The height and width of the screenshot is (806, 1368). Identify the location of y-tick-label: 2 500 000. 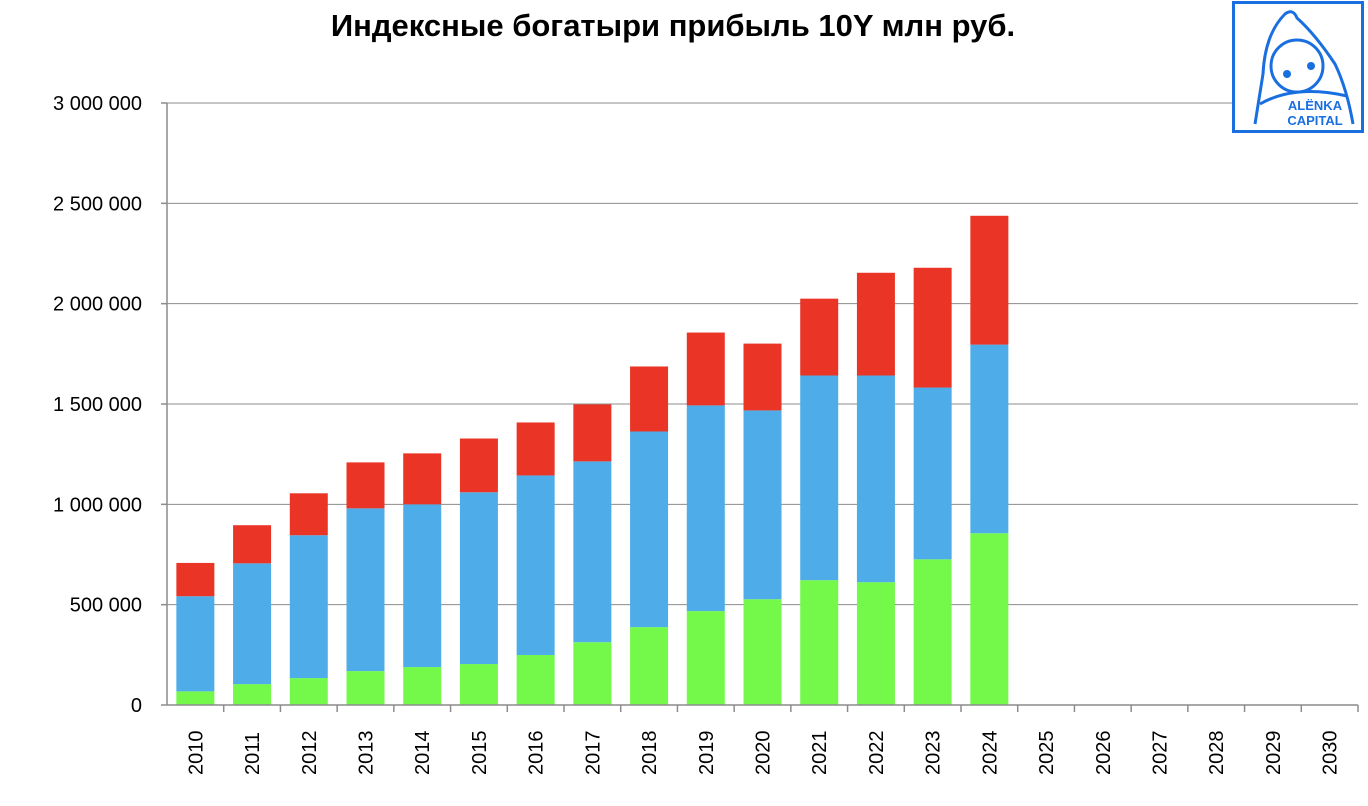
(97, 204).